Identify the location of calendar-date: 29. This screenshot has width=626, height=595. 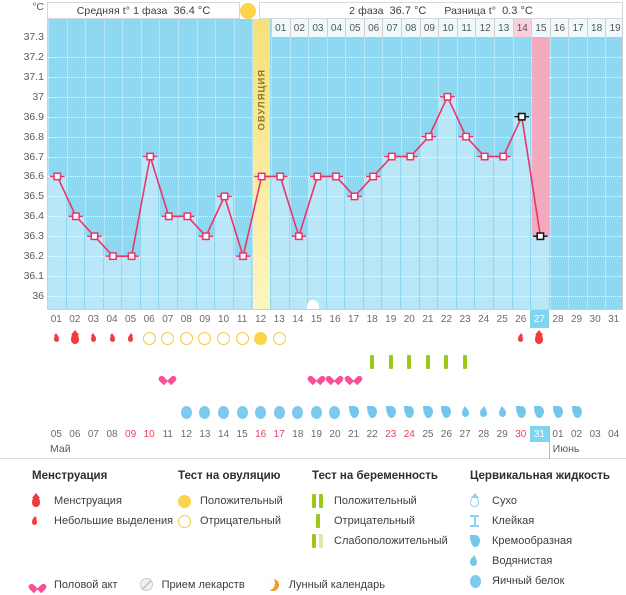
(502, 434).